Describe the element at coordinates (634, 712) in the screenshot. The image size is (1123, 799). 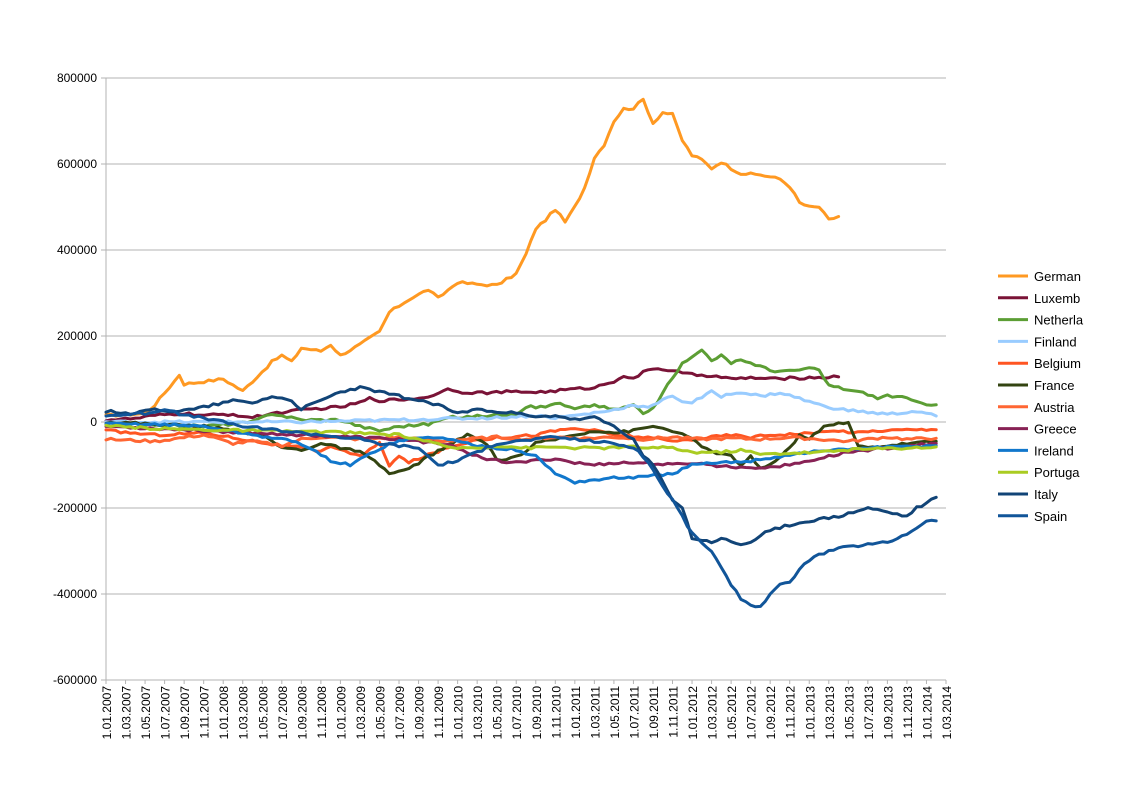
I see `x-tick-label: 1.07.2011` at that location.